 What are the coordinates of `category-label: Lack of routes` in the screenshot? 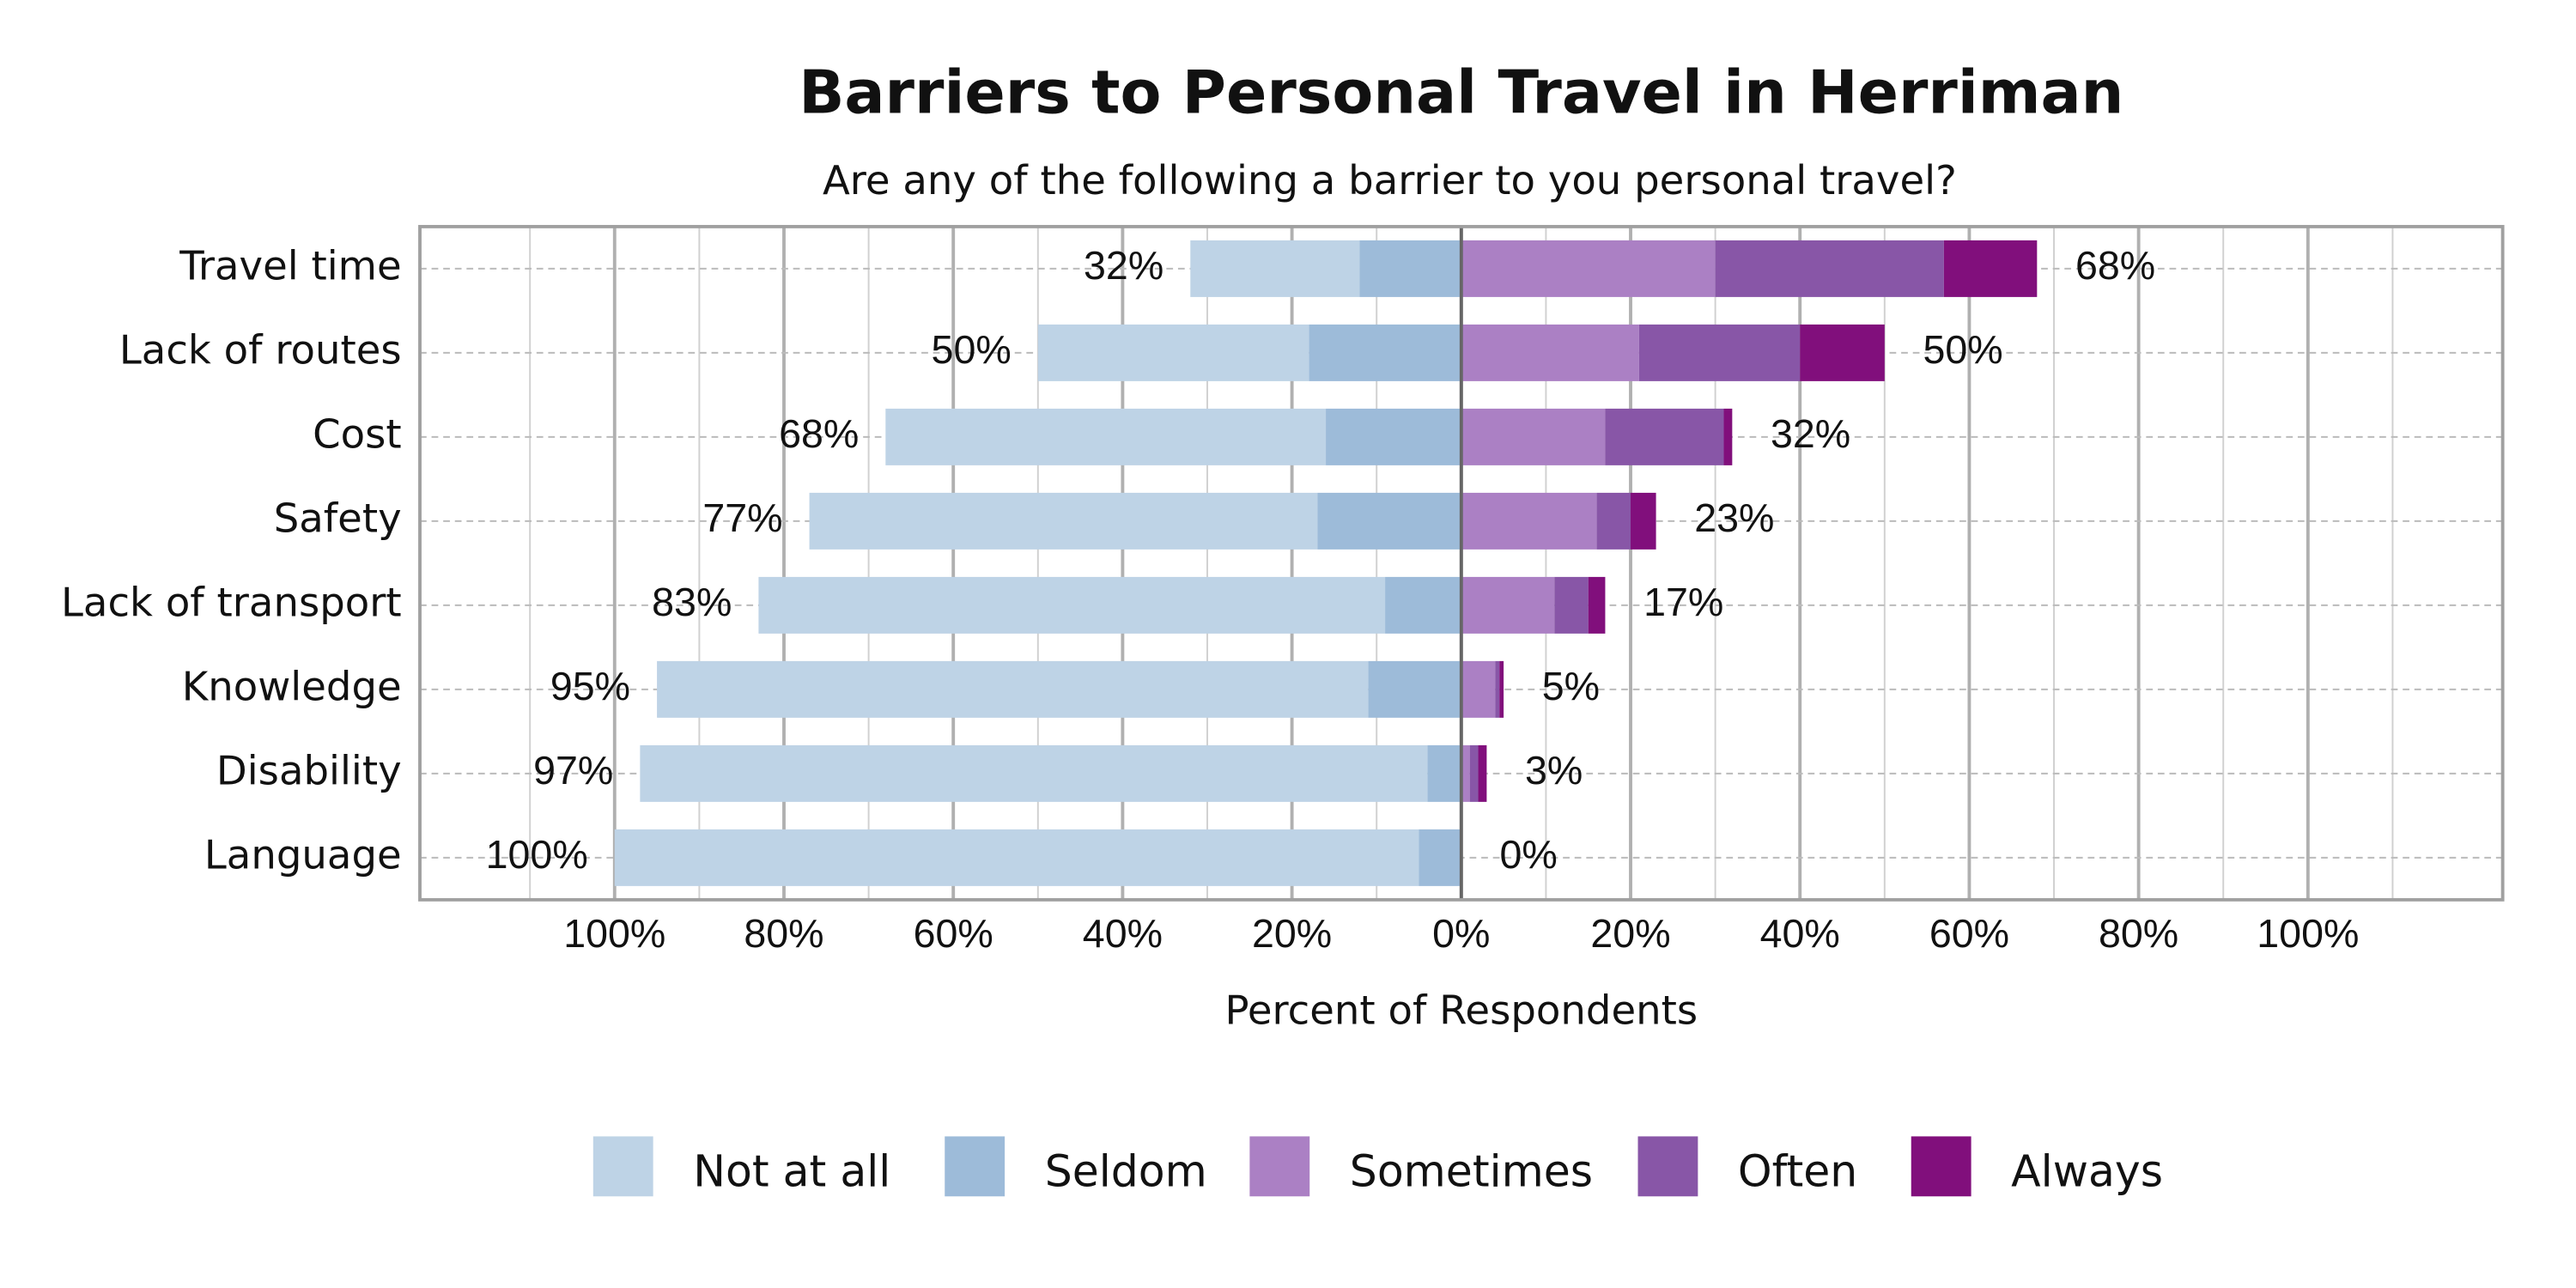 It's located at (260, 349).